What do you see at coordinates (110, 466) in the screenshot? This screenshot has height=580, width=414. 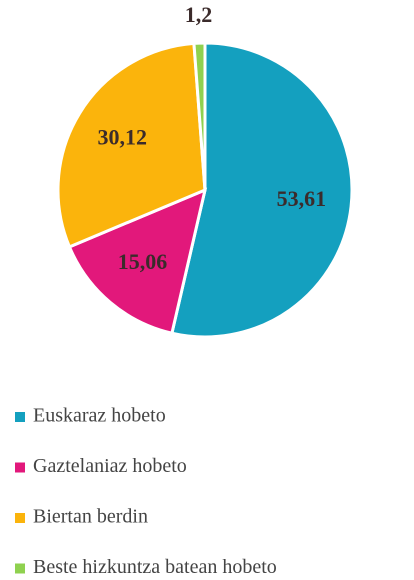 I see `legend-label: Gaztelaniaz hobeto` at bounding box center [110, 466].